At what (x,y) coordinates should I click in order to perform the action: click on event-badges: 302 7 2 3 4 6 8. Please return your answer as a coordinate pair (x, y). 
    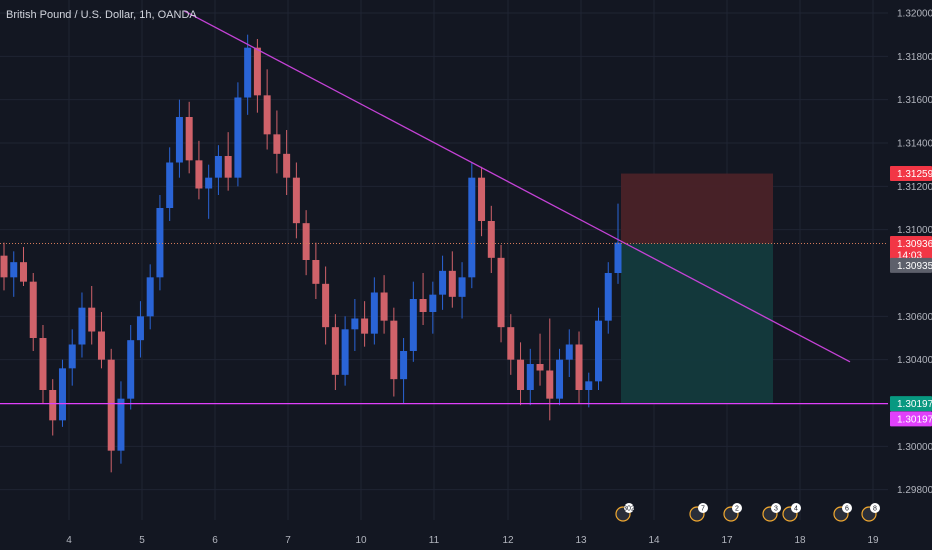
    Looking at the image, I should click on (747, 512).